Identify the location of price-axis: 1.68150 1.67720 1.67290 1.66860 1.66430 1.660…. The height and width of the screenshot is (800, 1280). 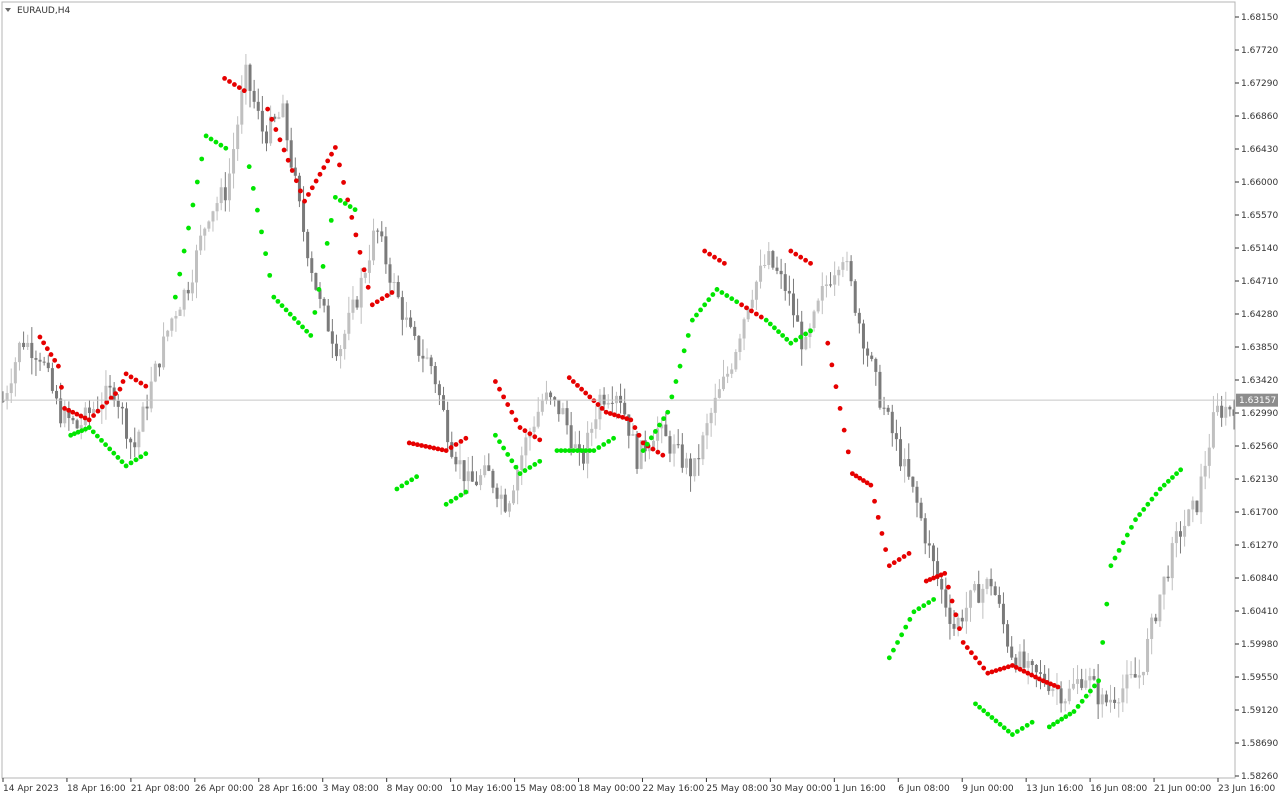
(1256, 397).